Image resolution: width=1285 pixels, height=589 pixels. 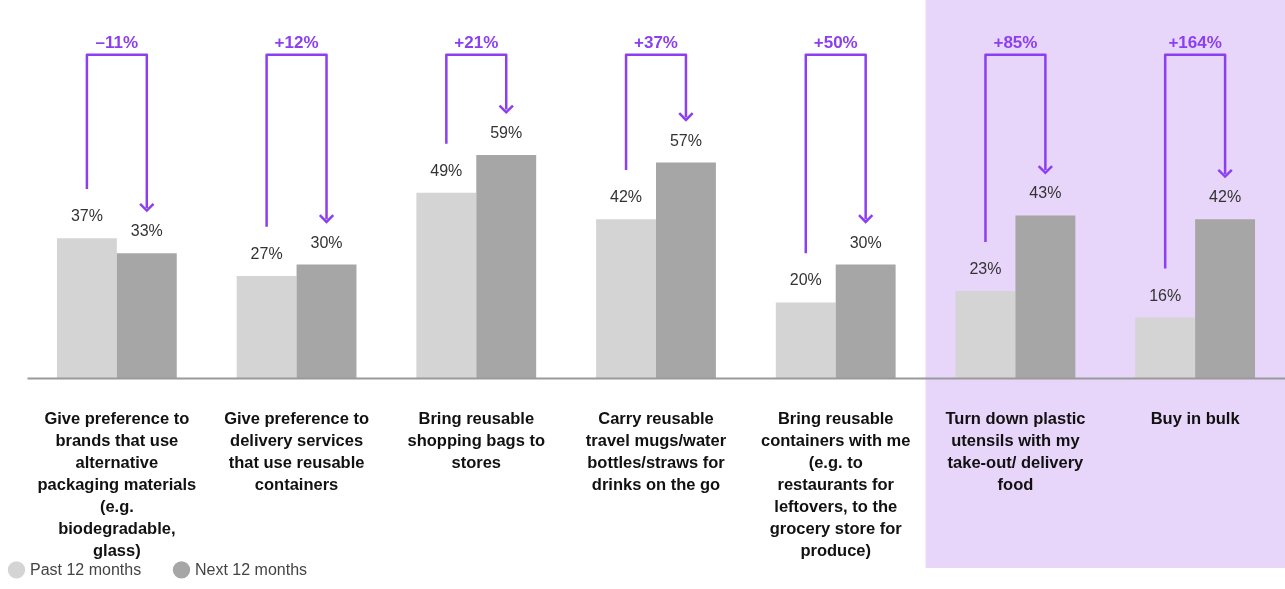 What do you see at coordinates (985, 269) in the screenshot?
I see `data-label: 23%` at bounding box center [985, 269].